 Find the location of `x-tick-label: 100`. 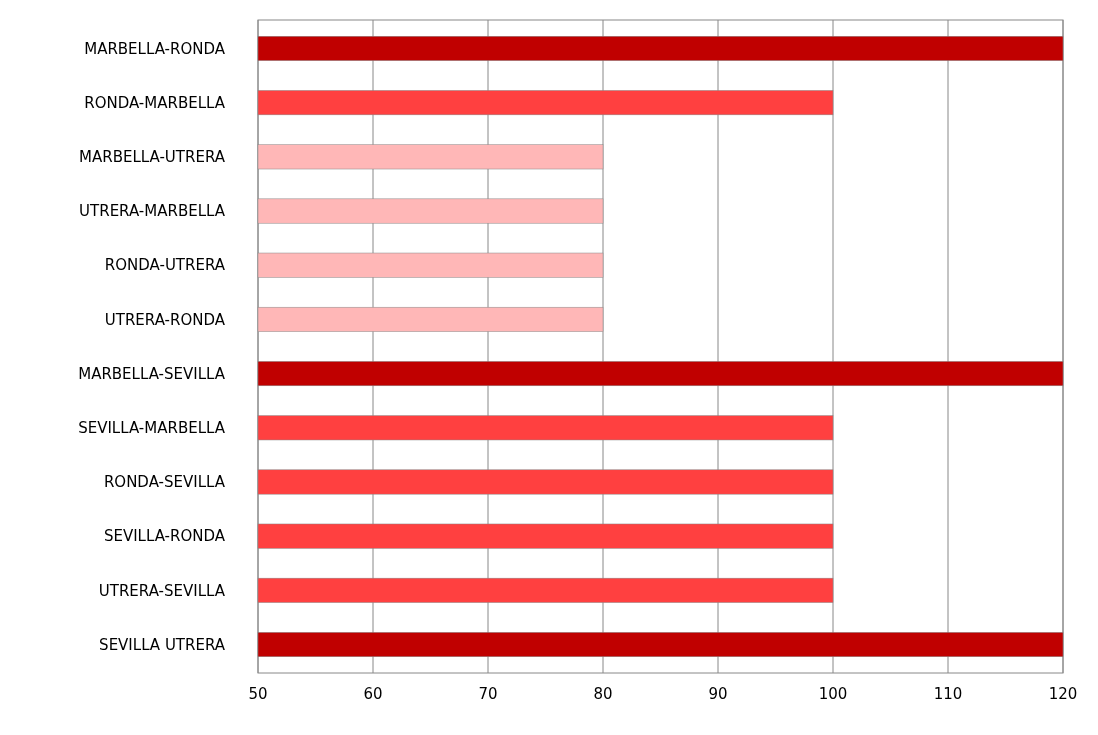

x-tick-label: 100 is located at coordinates (833, 694).